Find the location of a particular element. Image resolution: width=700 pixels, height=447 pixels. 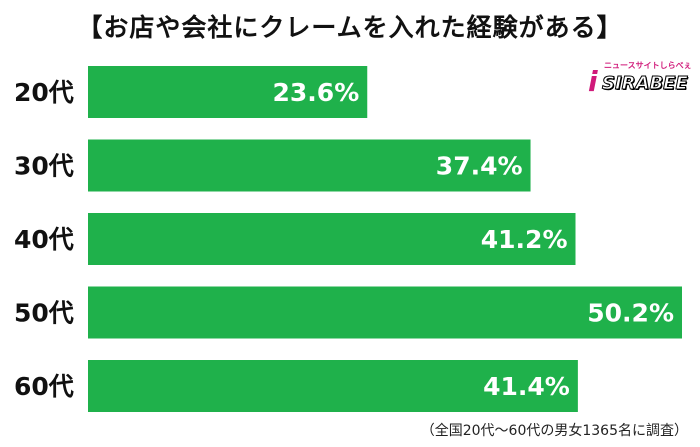

data-label: 41.2% is located at coordinates (524, 239).